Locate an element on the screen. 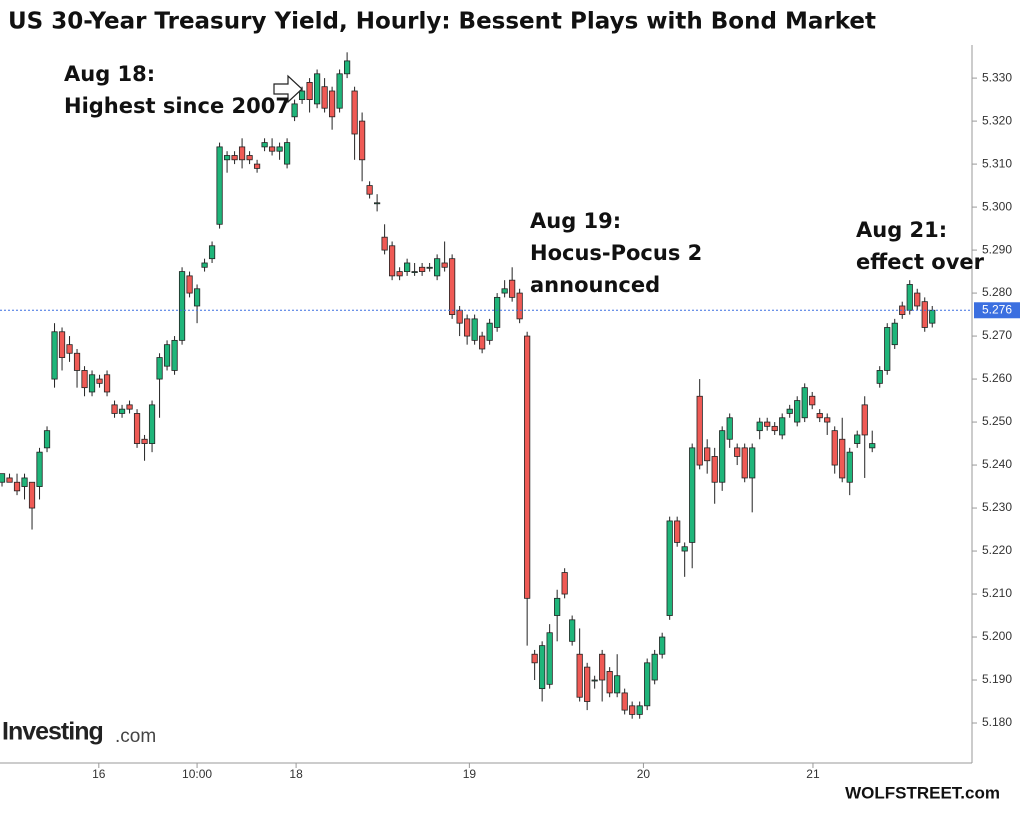  source-logo-suffix: .com is located at coordinates (135, 736).